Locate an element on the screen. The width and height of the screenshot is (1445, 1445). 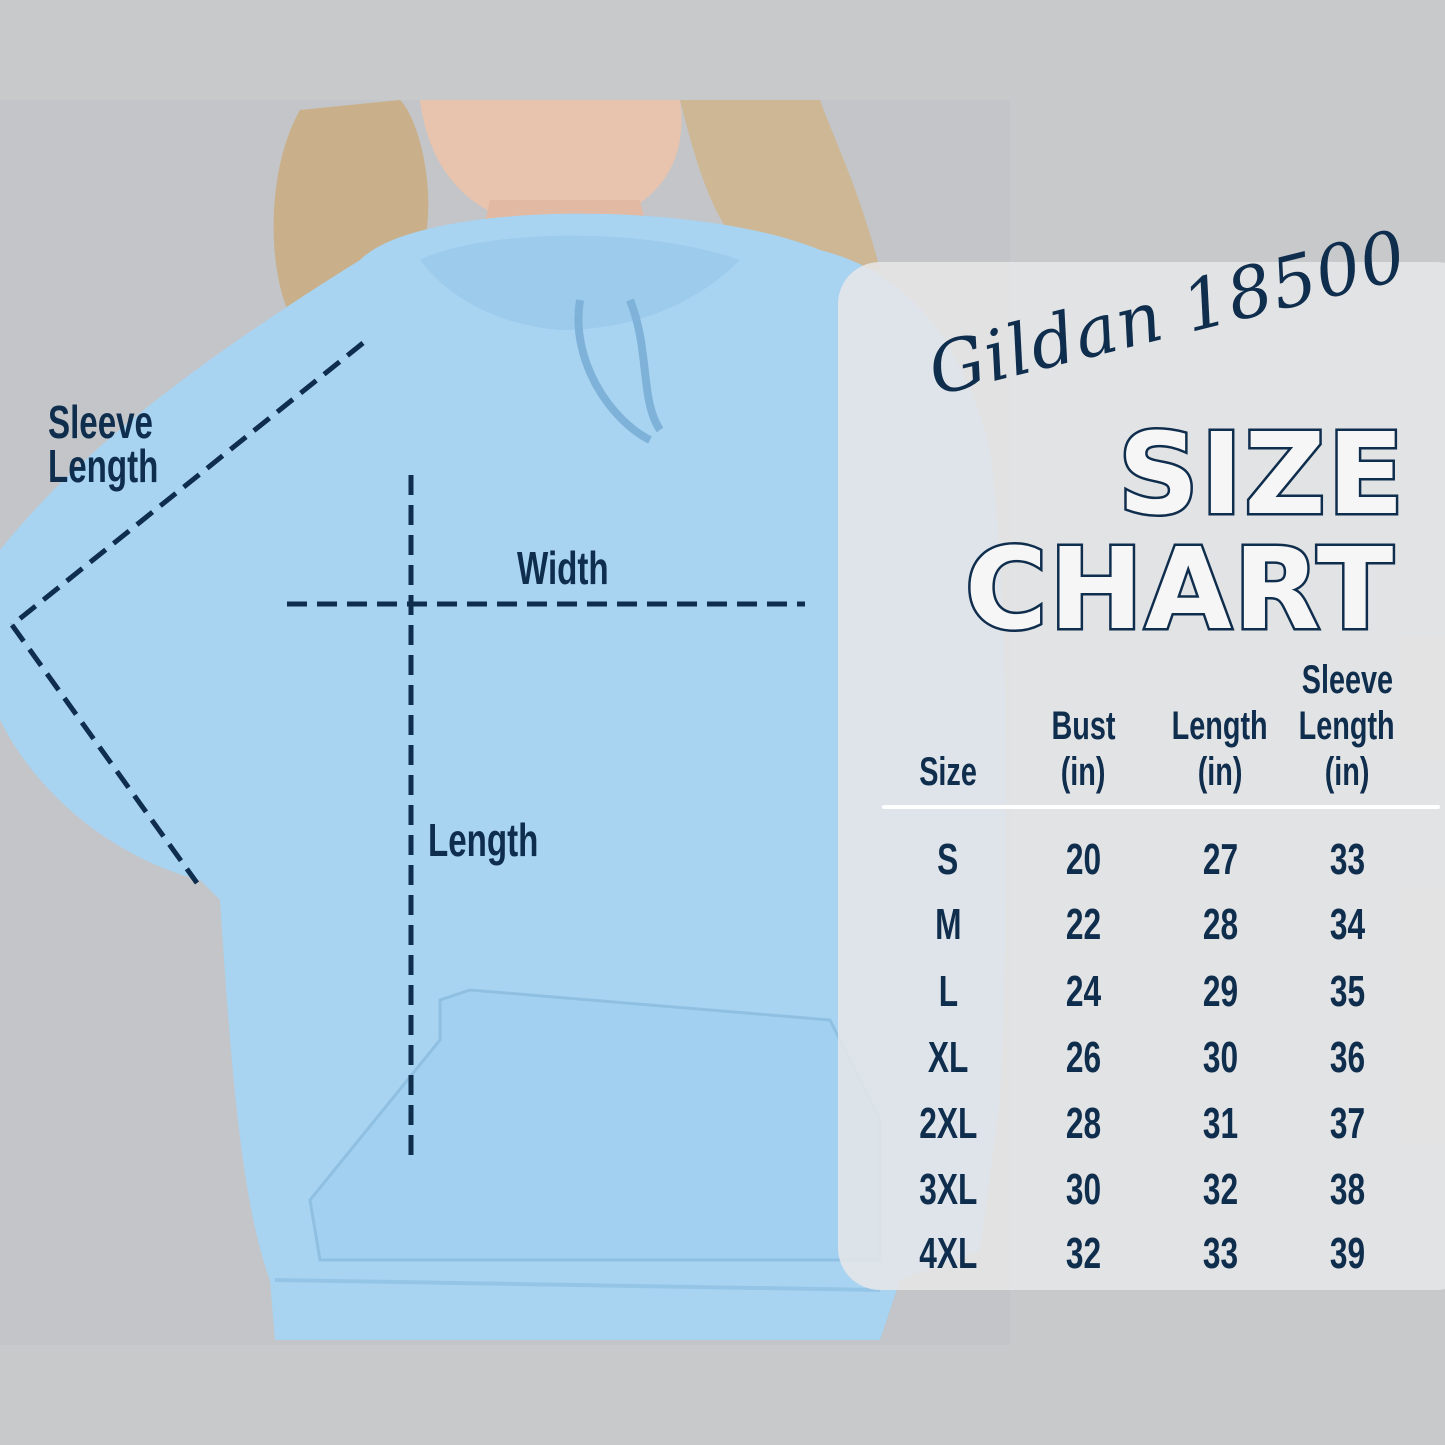
table-cell-value: 38 is located at coordinates (1347, 1189).